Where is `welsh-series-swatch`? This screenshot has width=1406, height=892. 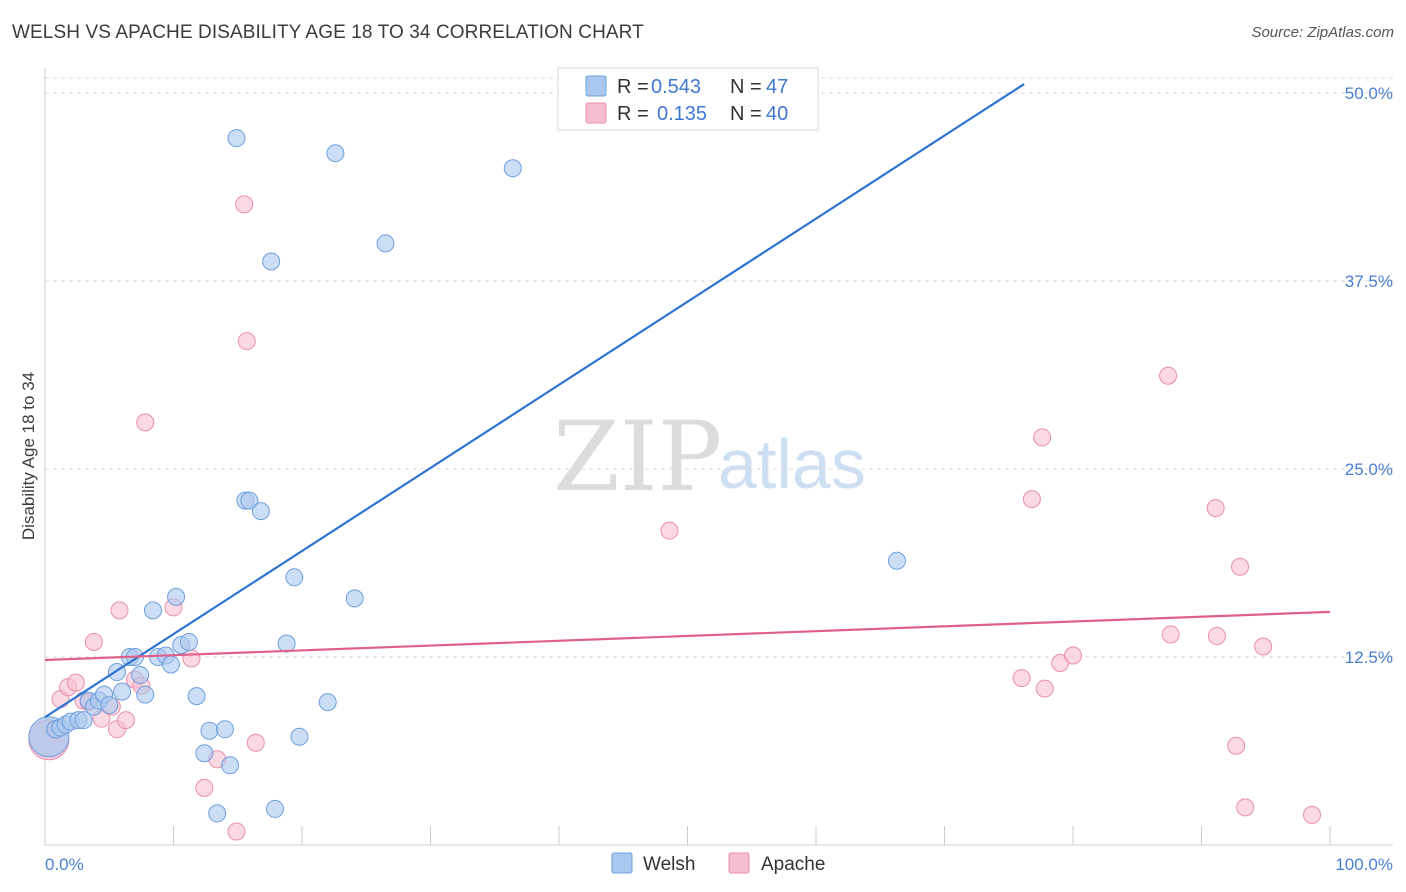 welsh-series-swatch is located at coordinates (622, 863).